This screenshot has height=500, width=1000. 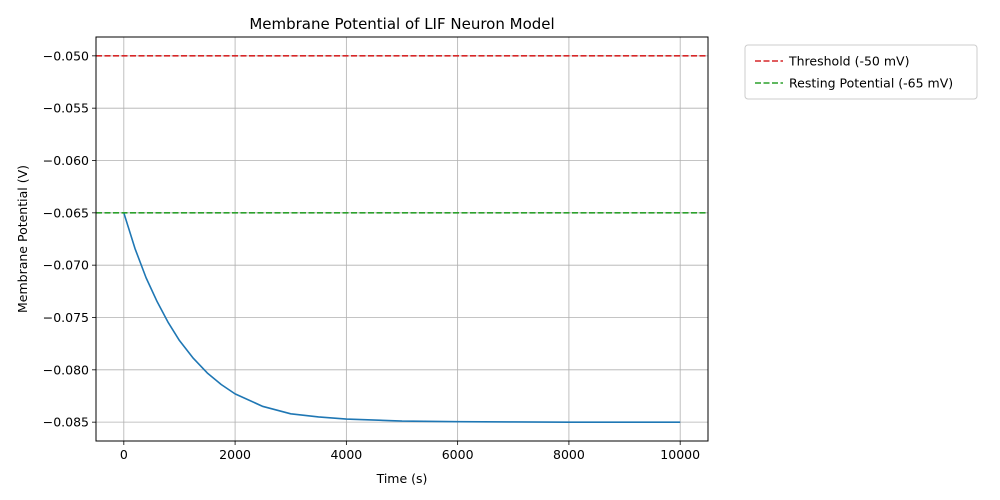 I want to click on legend-frame, so click(x=861, y=72).